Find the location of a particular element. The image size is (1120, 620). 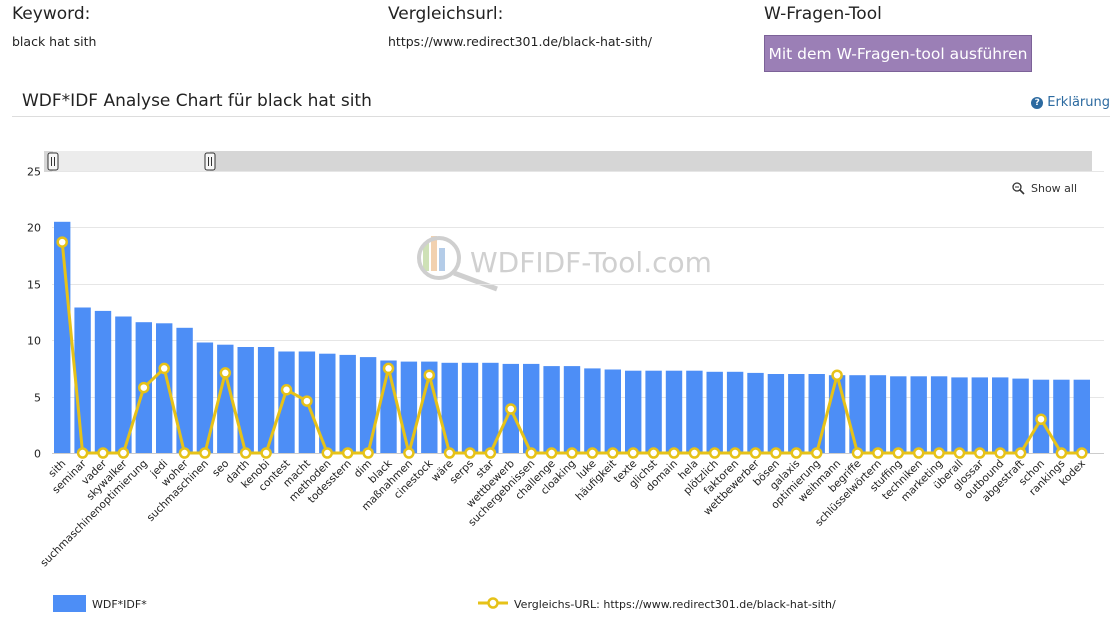

bar-faktoren is located at coordinates (735, 412).